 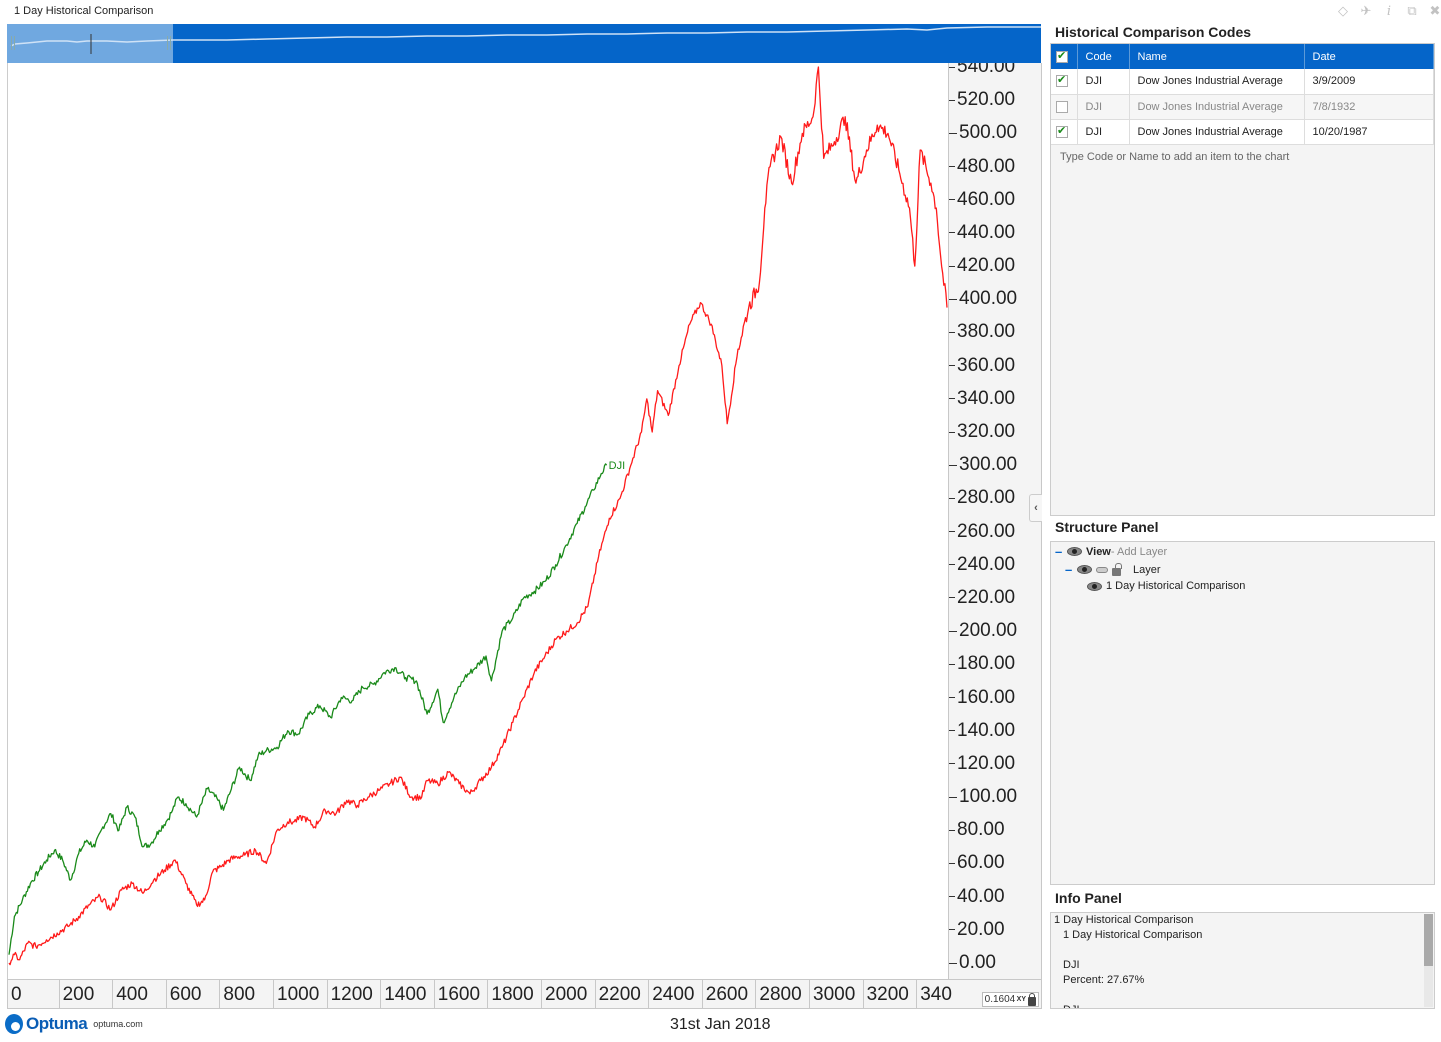 I want to click on cell-date: 3/9/2009, so click(x=1369, y=82).